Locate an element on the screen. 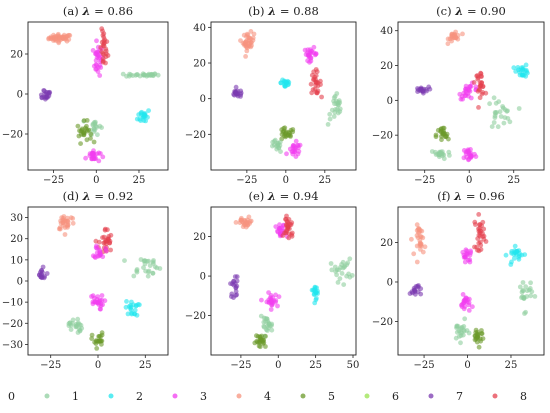 The width and height of the screenshot is (550, 413). panel-b: (b) λ = 0.88 −25 0 25 −20 0 20 40 is located at coordinates (271, 95).